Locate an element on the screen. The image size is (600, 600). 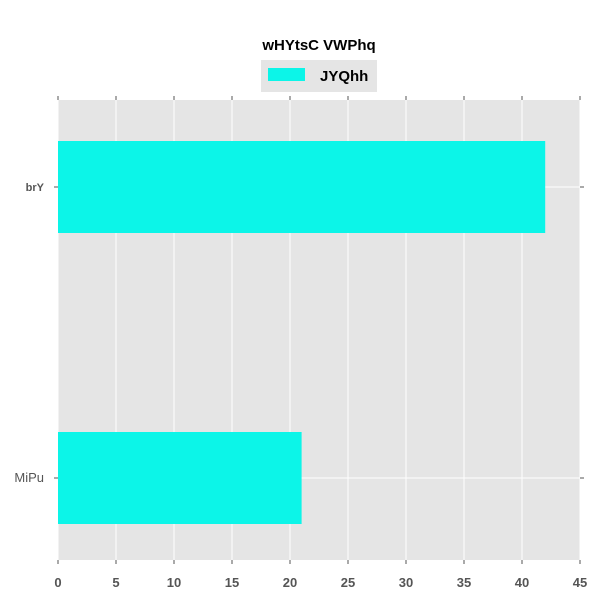
x-tick-label: 20 is located at coordinates (290, 582).